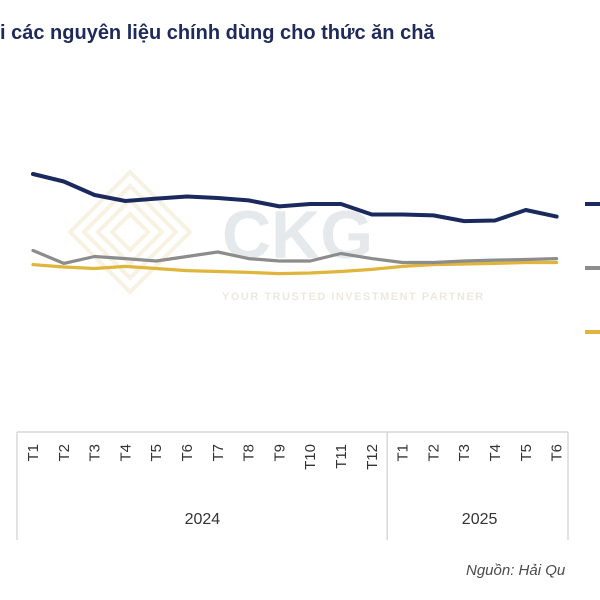 The width and height of the screenshot is (600, 600). I want to click on watermark-tagline: YOUR TRUSTED INVESTMENT PARTNER, so click(353, 297).